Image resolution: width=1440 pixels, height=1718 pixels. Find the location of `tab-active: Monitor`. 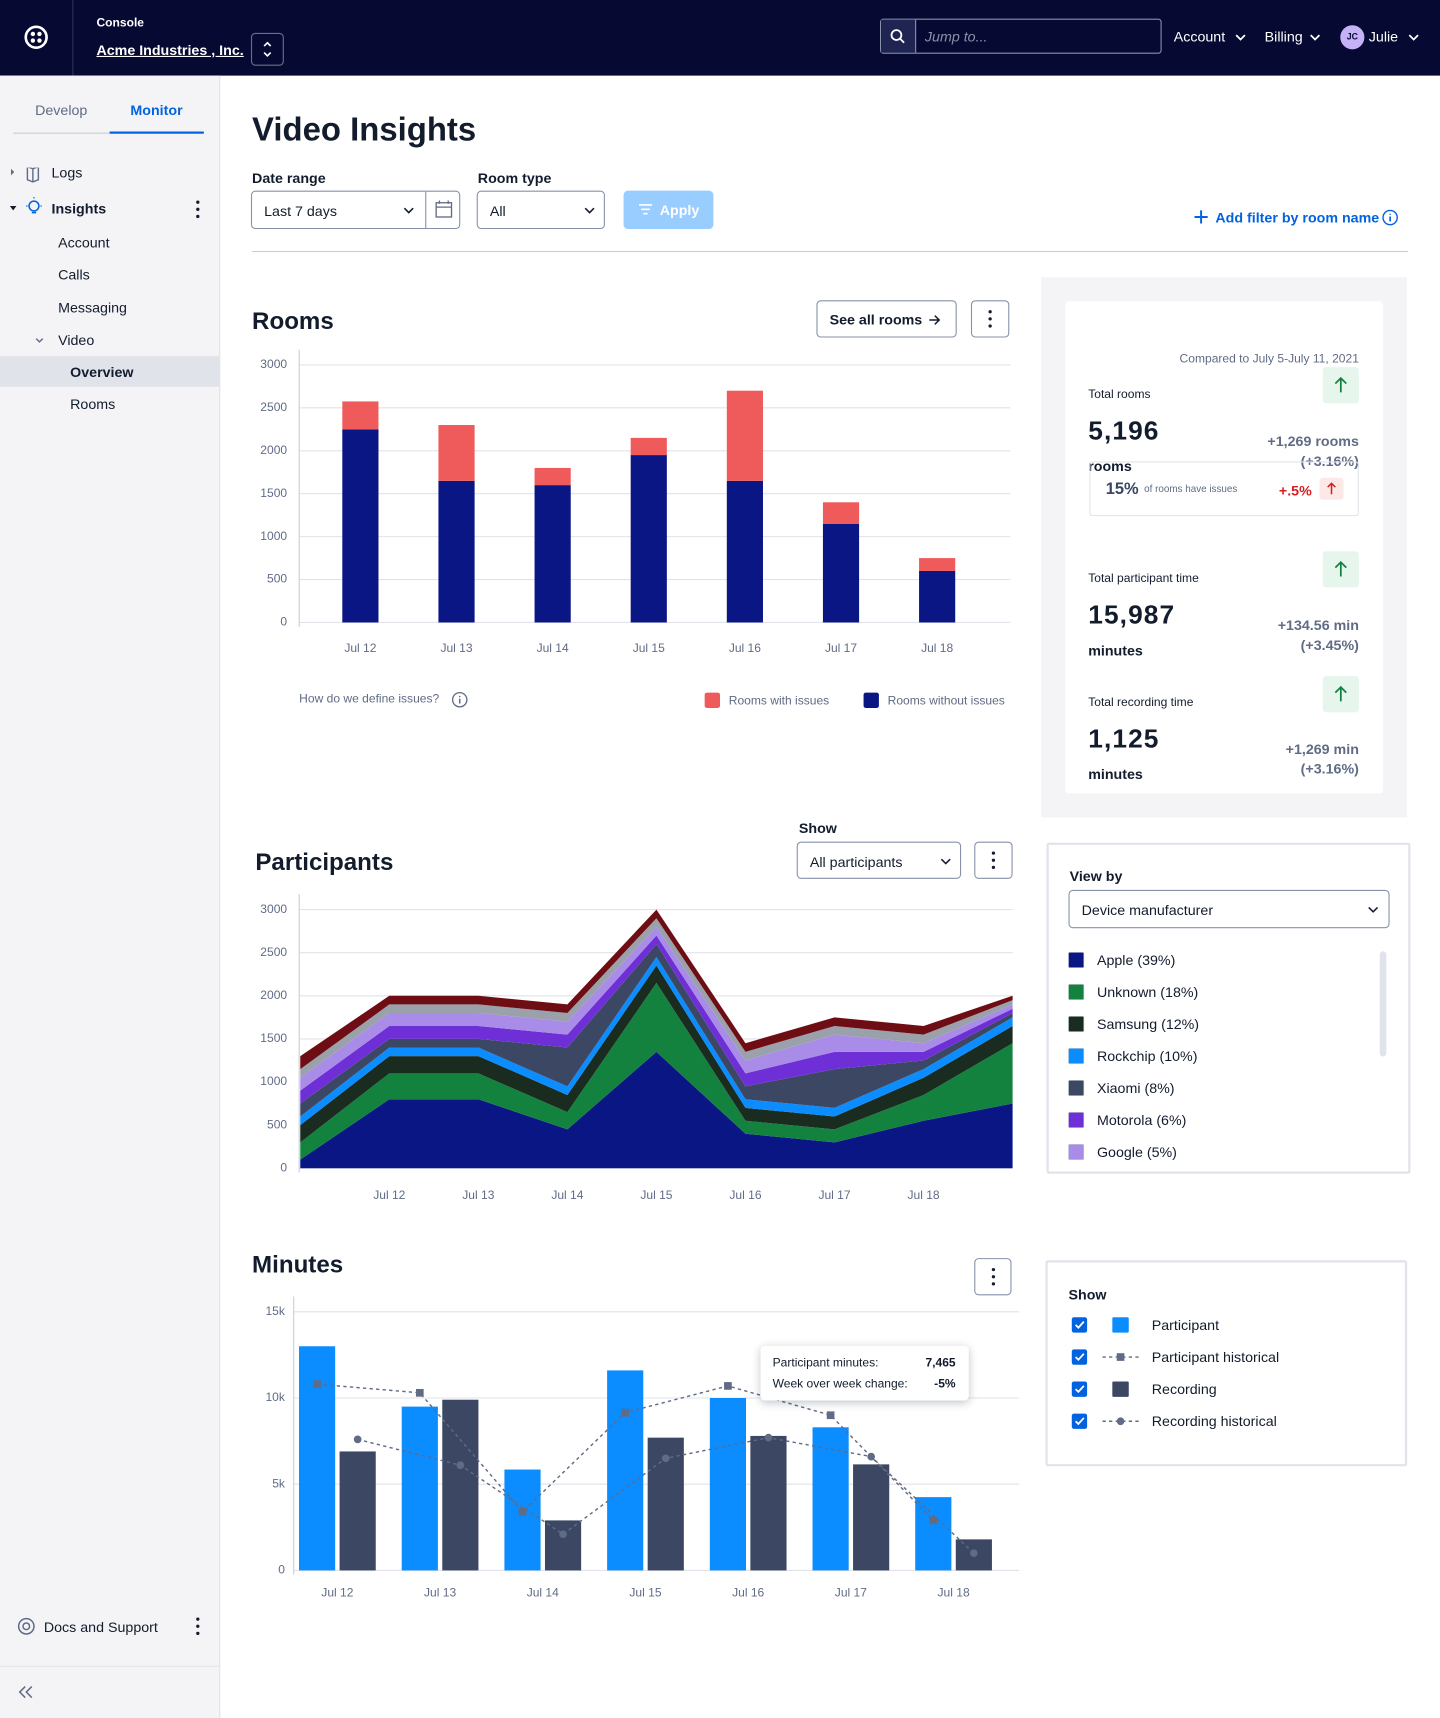

tab-active: Monitor is located at coordinates (156, 110).